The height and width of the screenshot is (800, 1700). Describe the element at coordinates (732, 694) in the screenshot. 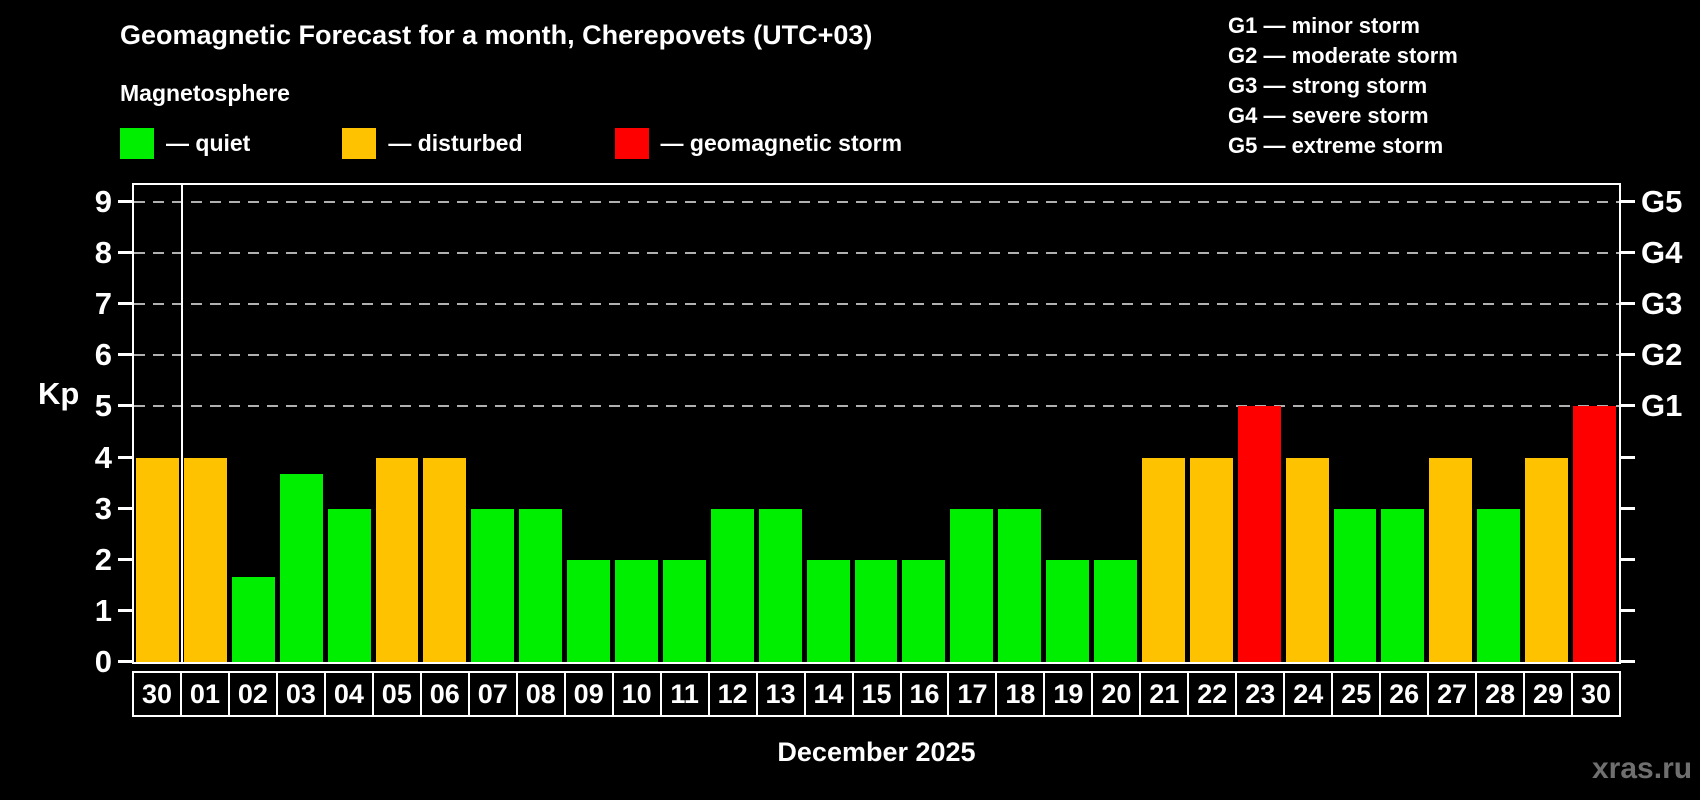

I see `day-label-12-12: 12` at that location.